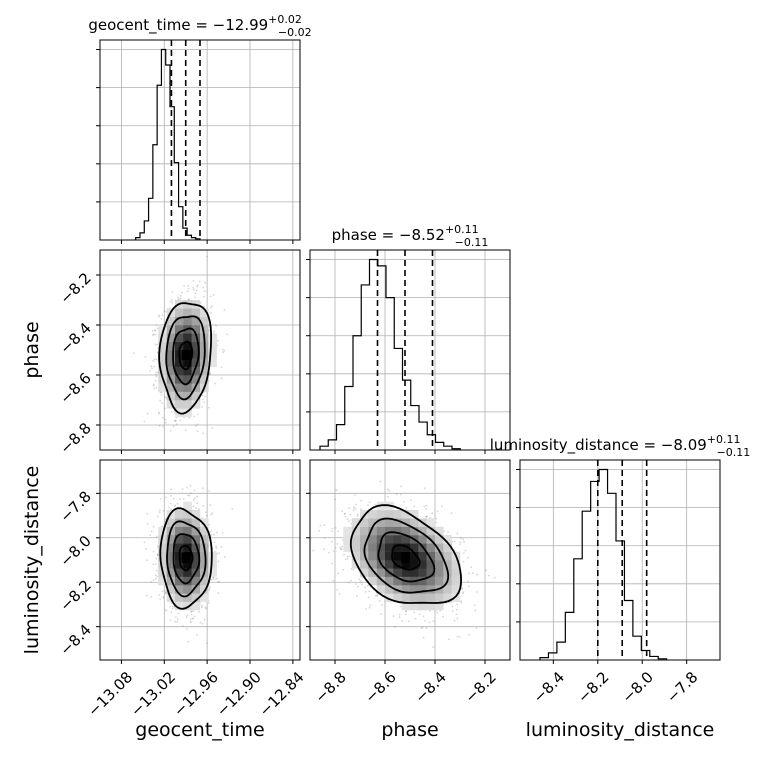 The width and height of the screenshot is (760, 760). I want to click on histogram-geocent_time, so click(168, 144).